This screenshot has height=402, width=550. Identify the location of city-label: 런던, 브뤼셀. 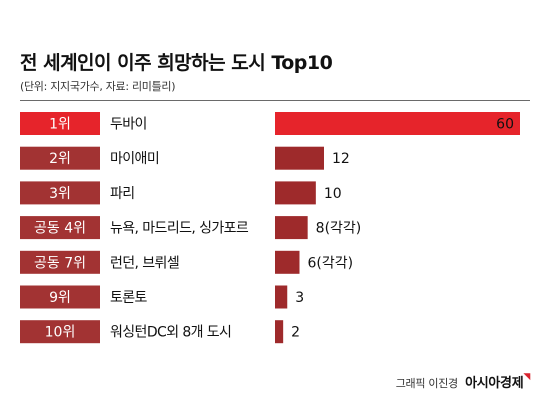
(144, 263).